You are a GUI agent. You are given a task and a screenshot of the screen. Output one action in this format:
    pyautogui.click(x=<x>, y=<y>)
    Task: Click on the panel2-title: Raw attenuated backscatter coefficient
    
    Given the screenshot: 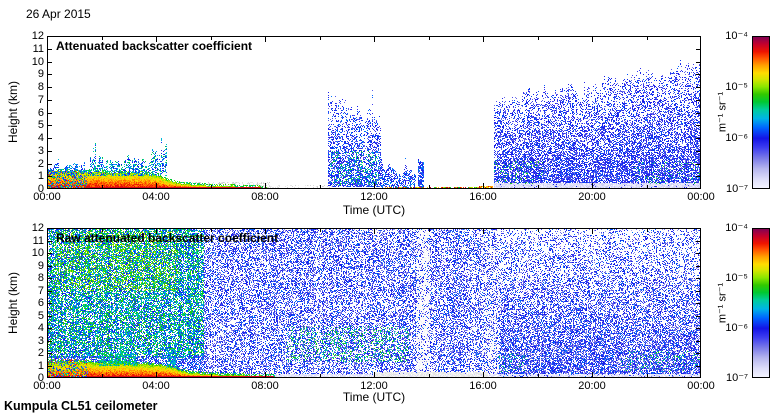 What is the action you would take?
    pyautogui.click(x=167, y=238)
    